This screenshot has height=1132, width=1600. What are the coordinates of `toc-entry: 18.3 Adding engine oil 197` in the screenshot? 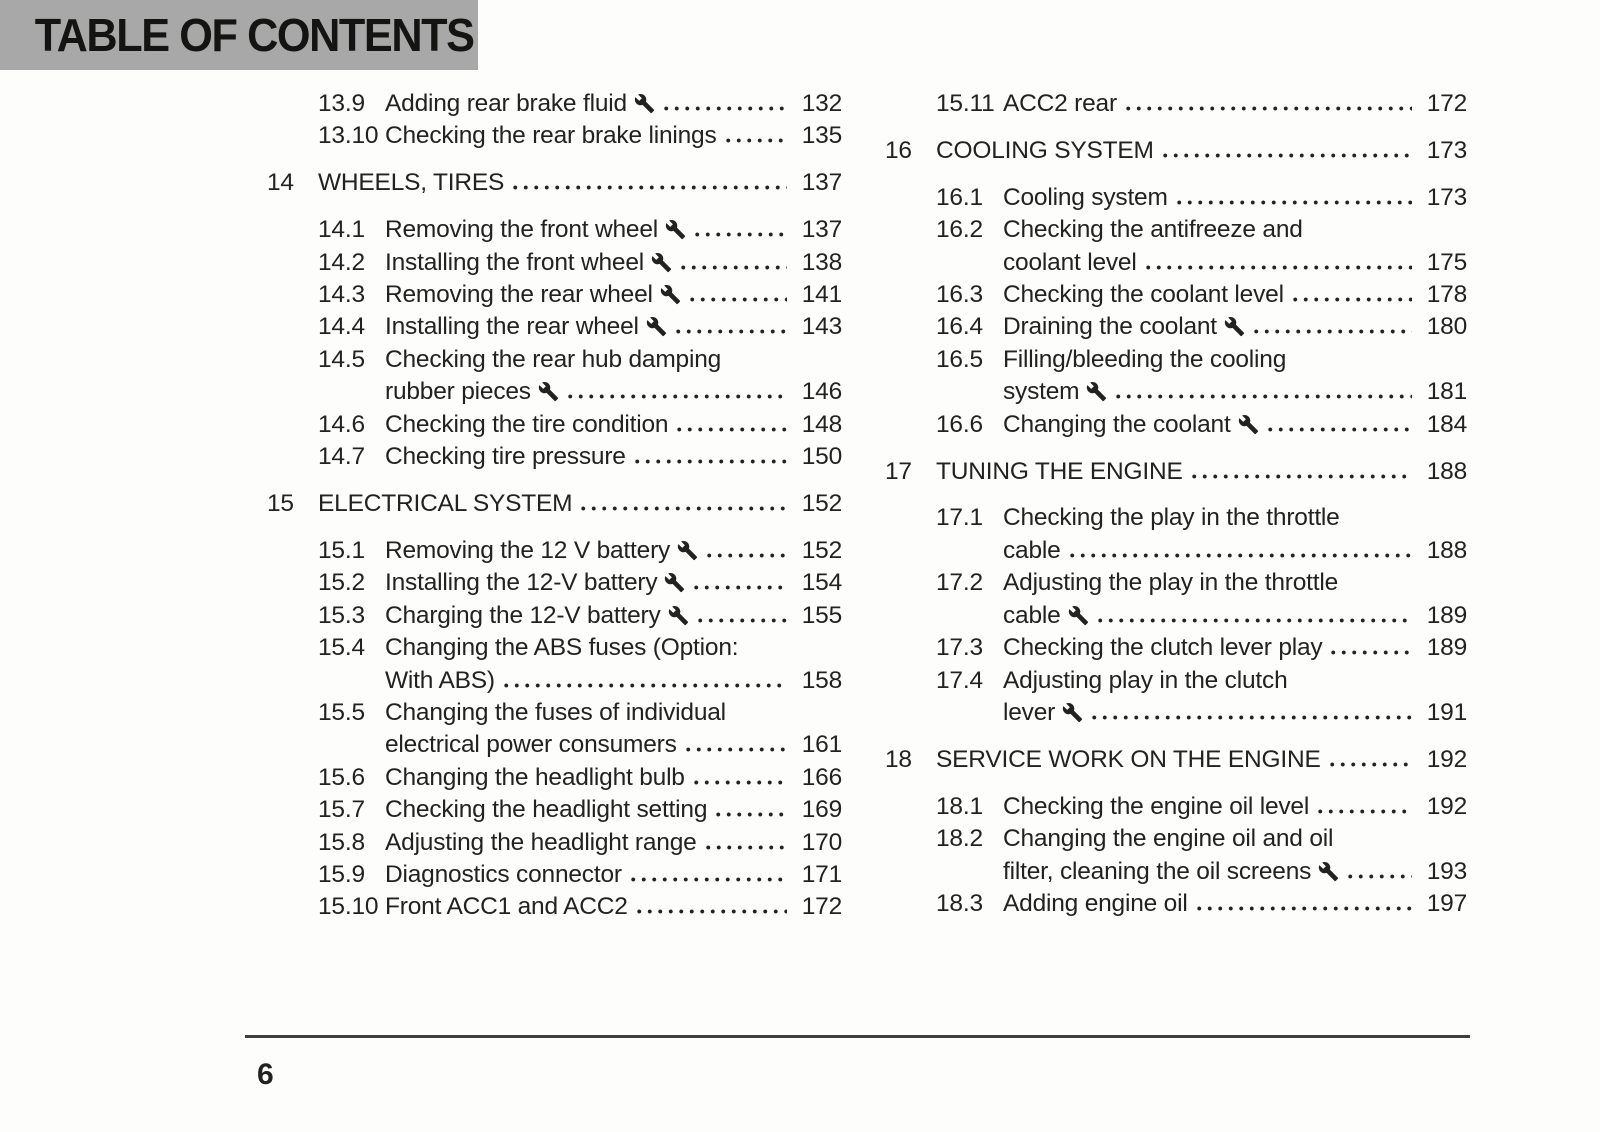 It's located at (1176, 904).